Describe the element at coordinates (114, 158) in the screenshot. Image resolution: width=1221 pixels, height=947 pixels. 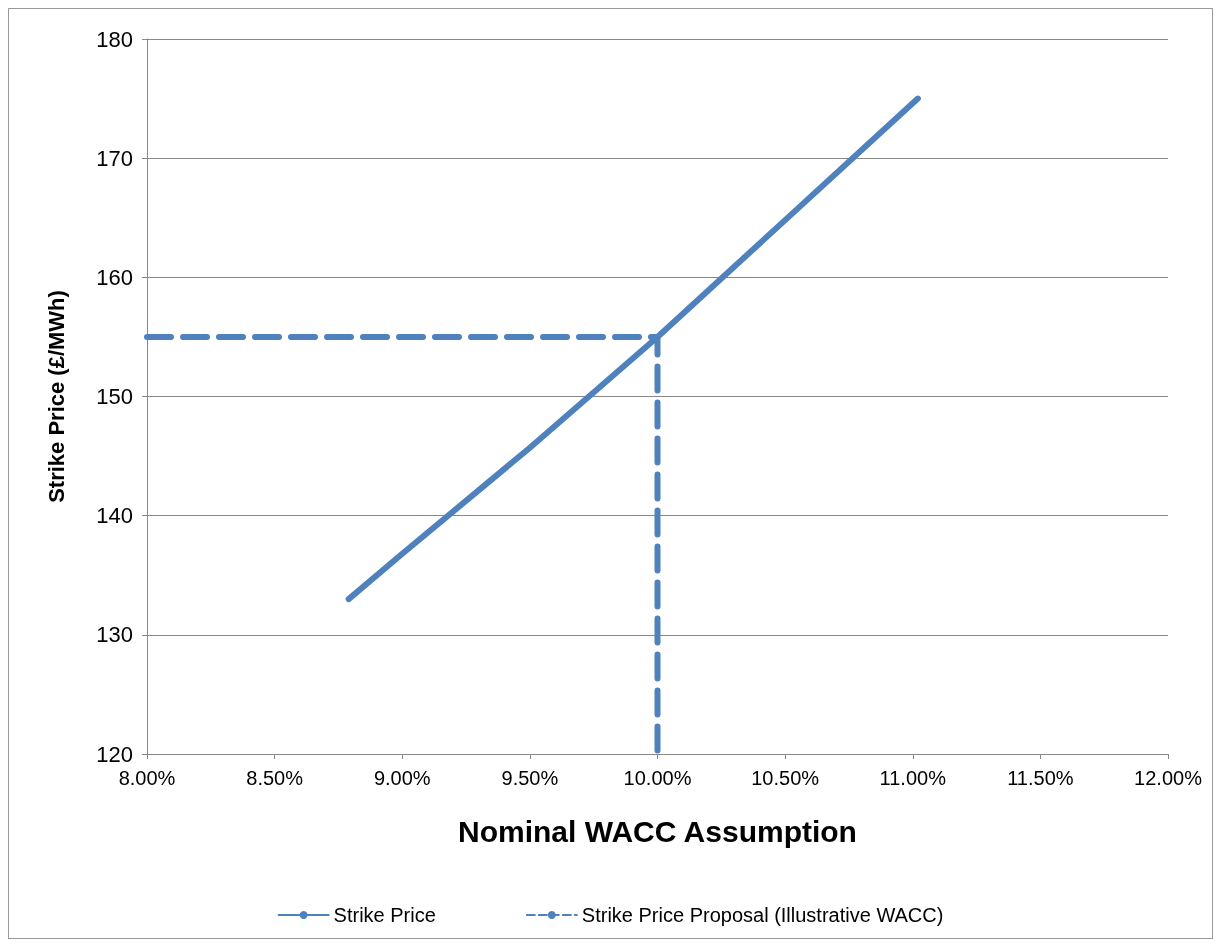
I see `y-tick-label: 170` at that location.